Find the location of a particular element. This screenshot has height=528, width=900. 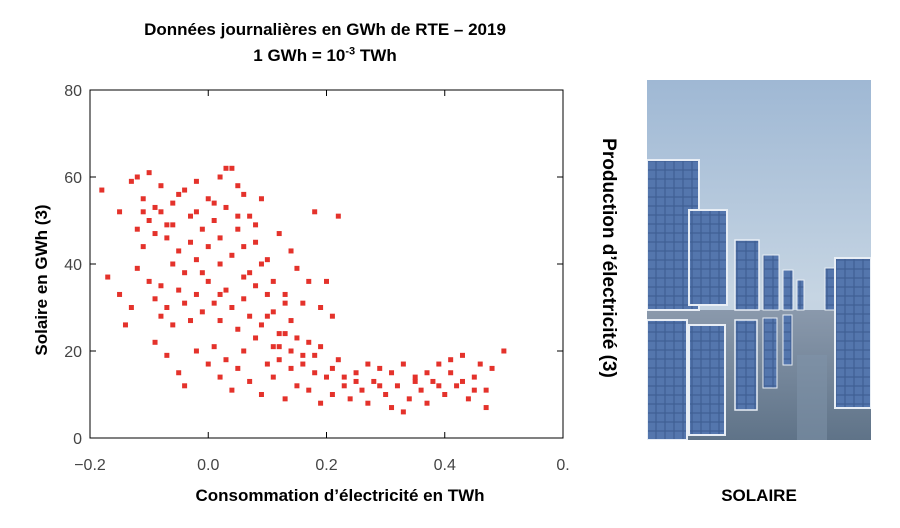

x-axis-label: Consommation d’électricité en TWh is located at coordinates (340, 495).